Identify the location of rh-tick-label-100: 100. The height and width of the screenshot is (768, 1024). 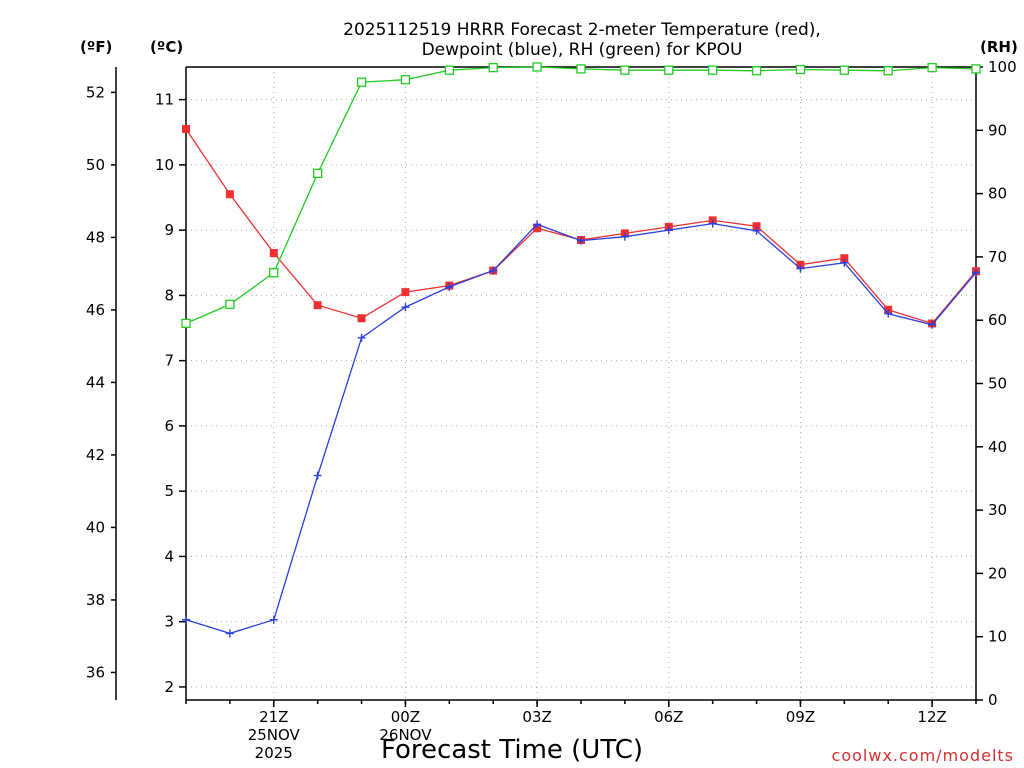
(1002, 67).